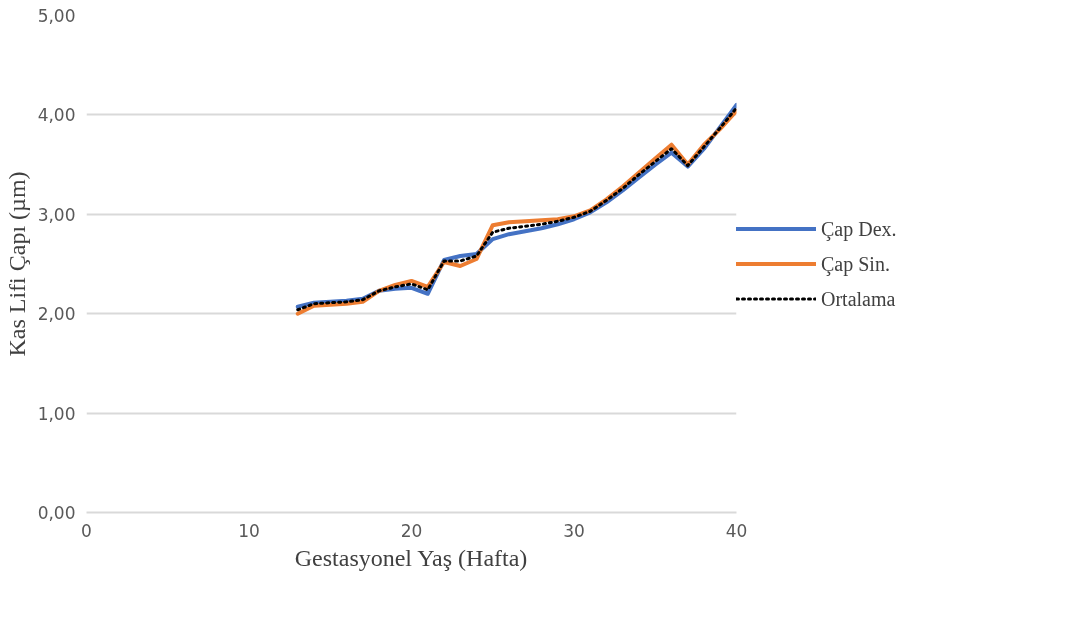 Image resolution: width=1067 pixels, height=619 pixels. What do you see at coordinates (86, 530) in the screenshot?
I see `x-tick-label: 0` at bounding box center [86, 530].